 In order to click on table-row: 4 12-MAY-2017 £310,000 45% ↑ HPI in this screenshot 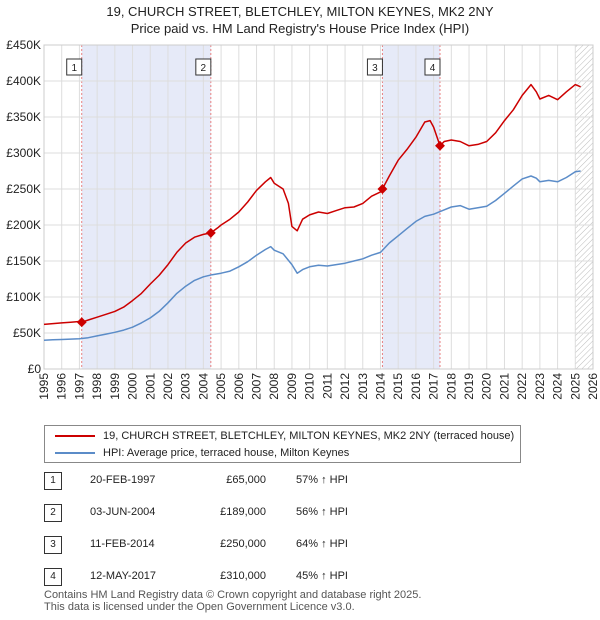, I will do `click(244, 577)`.